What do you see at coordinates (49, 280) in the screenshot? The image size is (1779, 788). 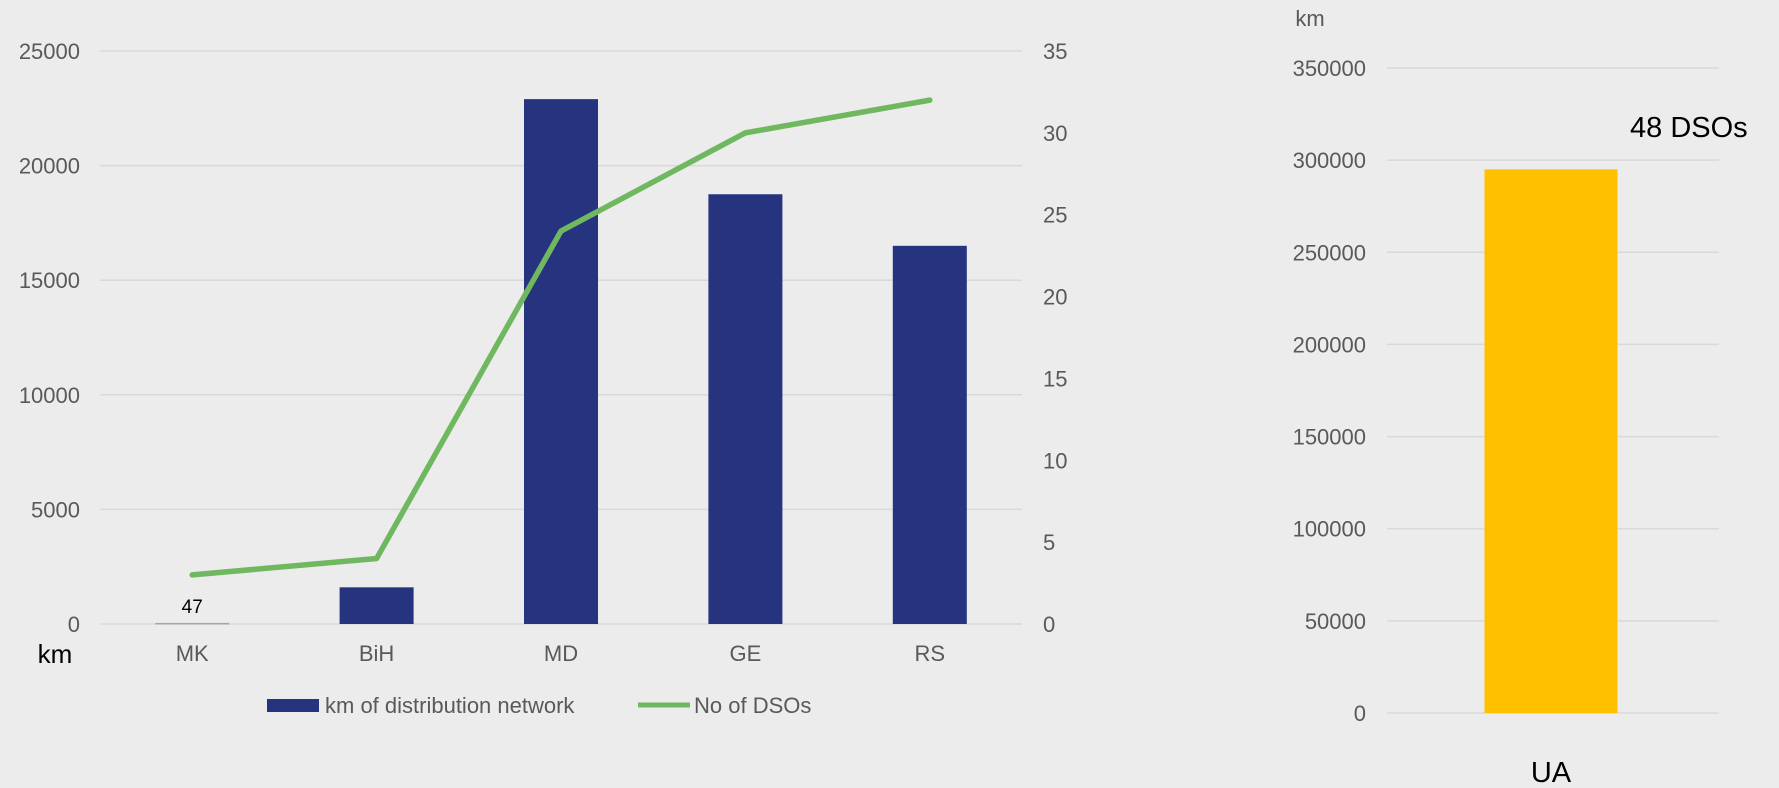 I see `y-tick-label: 15000` at bounding box center [49, 280].